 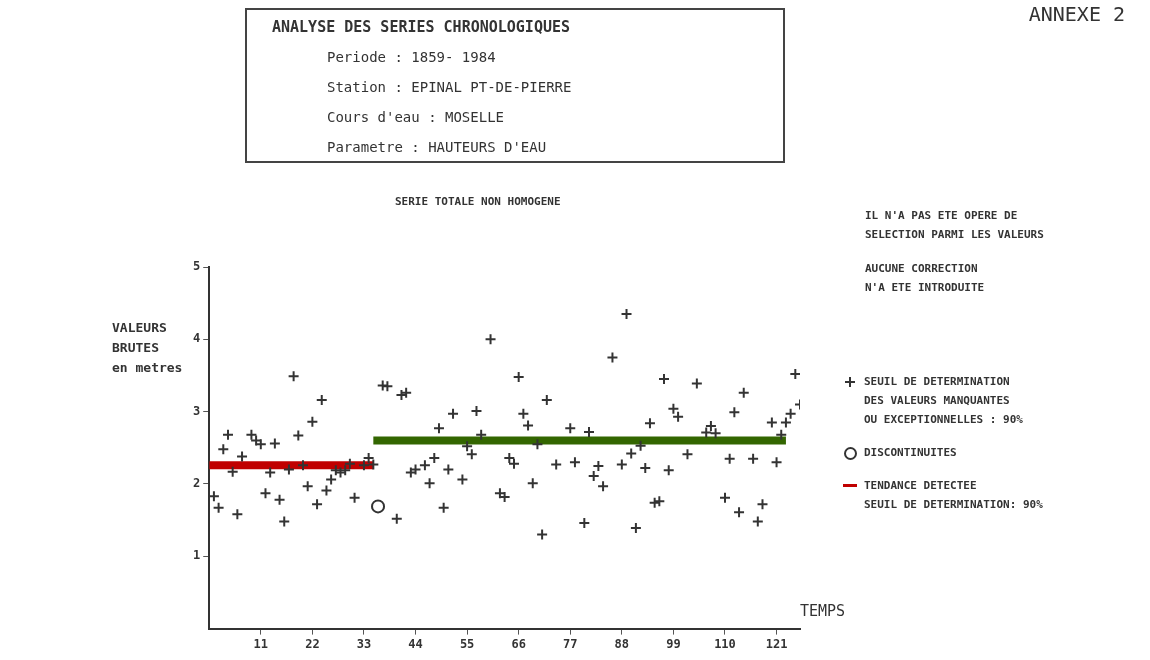 What do you see at coordinates (518, 643) in the screenshot?
I see `x-tick-label: 66` at bounding box center [518, 643].